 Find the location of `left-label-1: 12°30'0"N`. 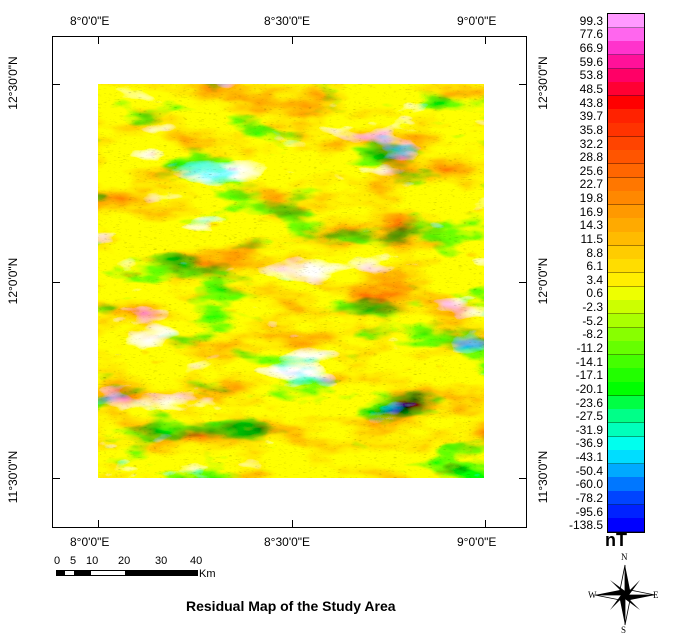

left-label-1: 12°30'0"N is located at coordinates (13, 83).